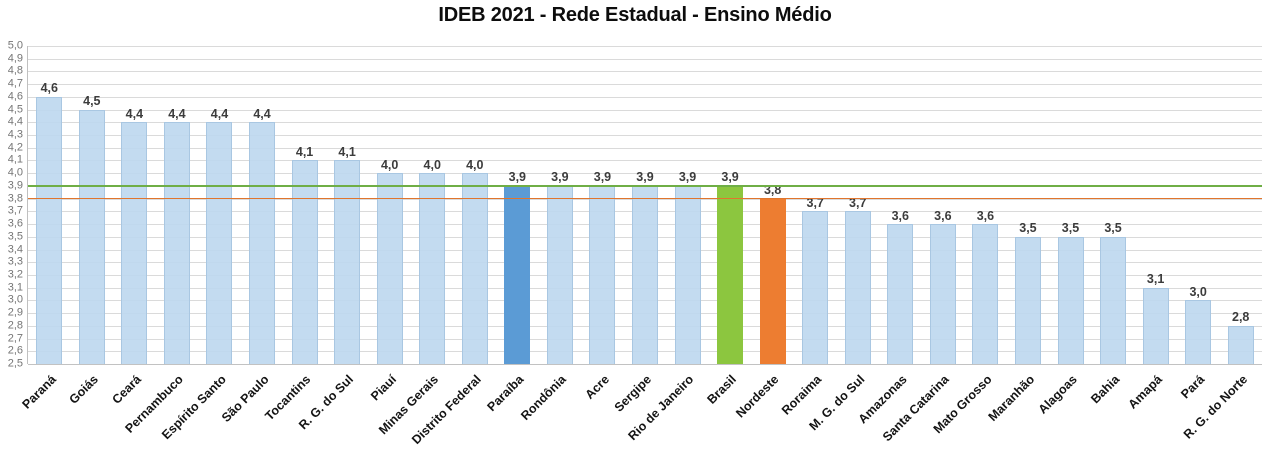  I want to click on bar-group: 3,0 Pará, so click(1198, 223).